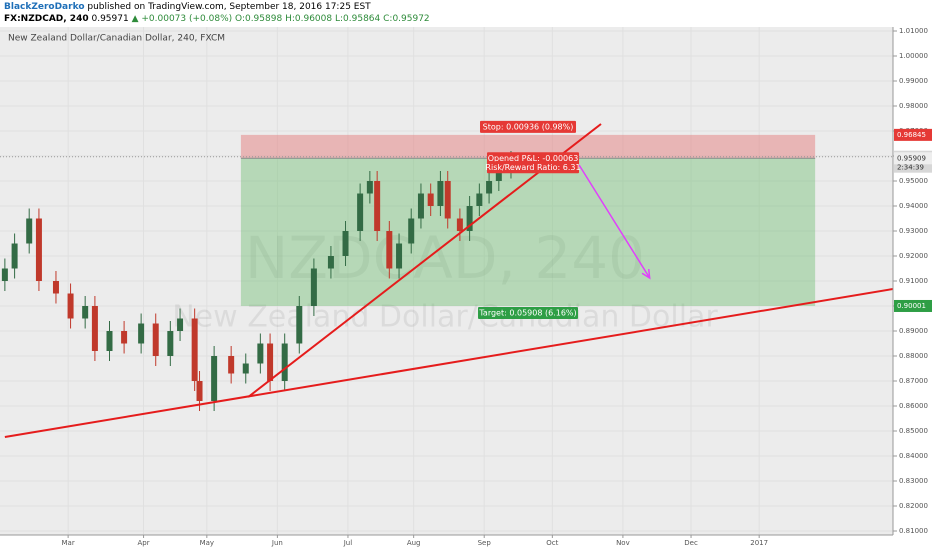 The image size is (932, 550). What do you see at coordinates (913, 531) in the screenshot?
I see `y-tick-label: 0.81000` at bounding box center [913, 531].